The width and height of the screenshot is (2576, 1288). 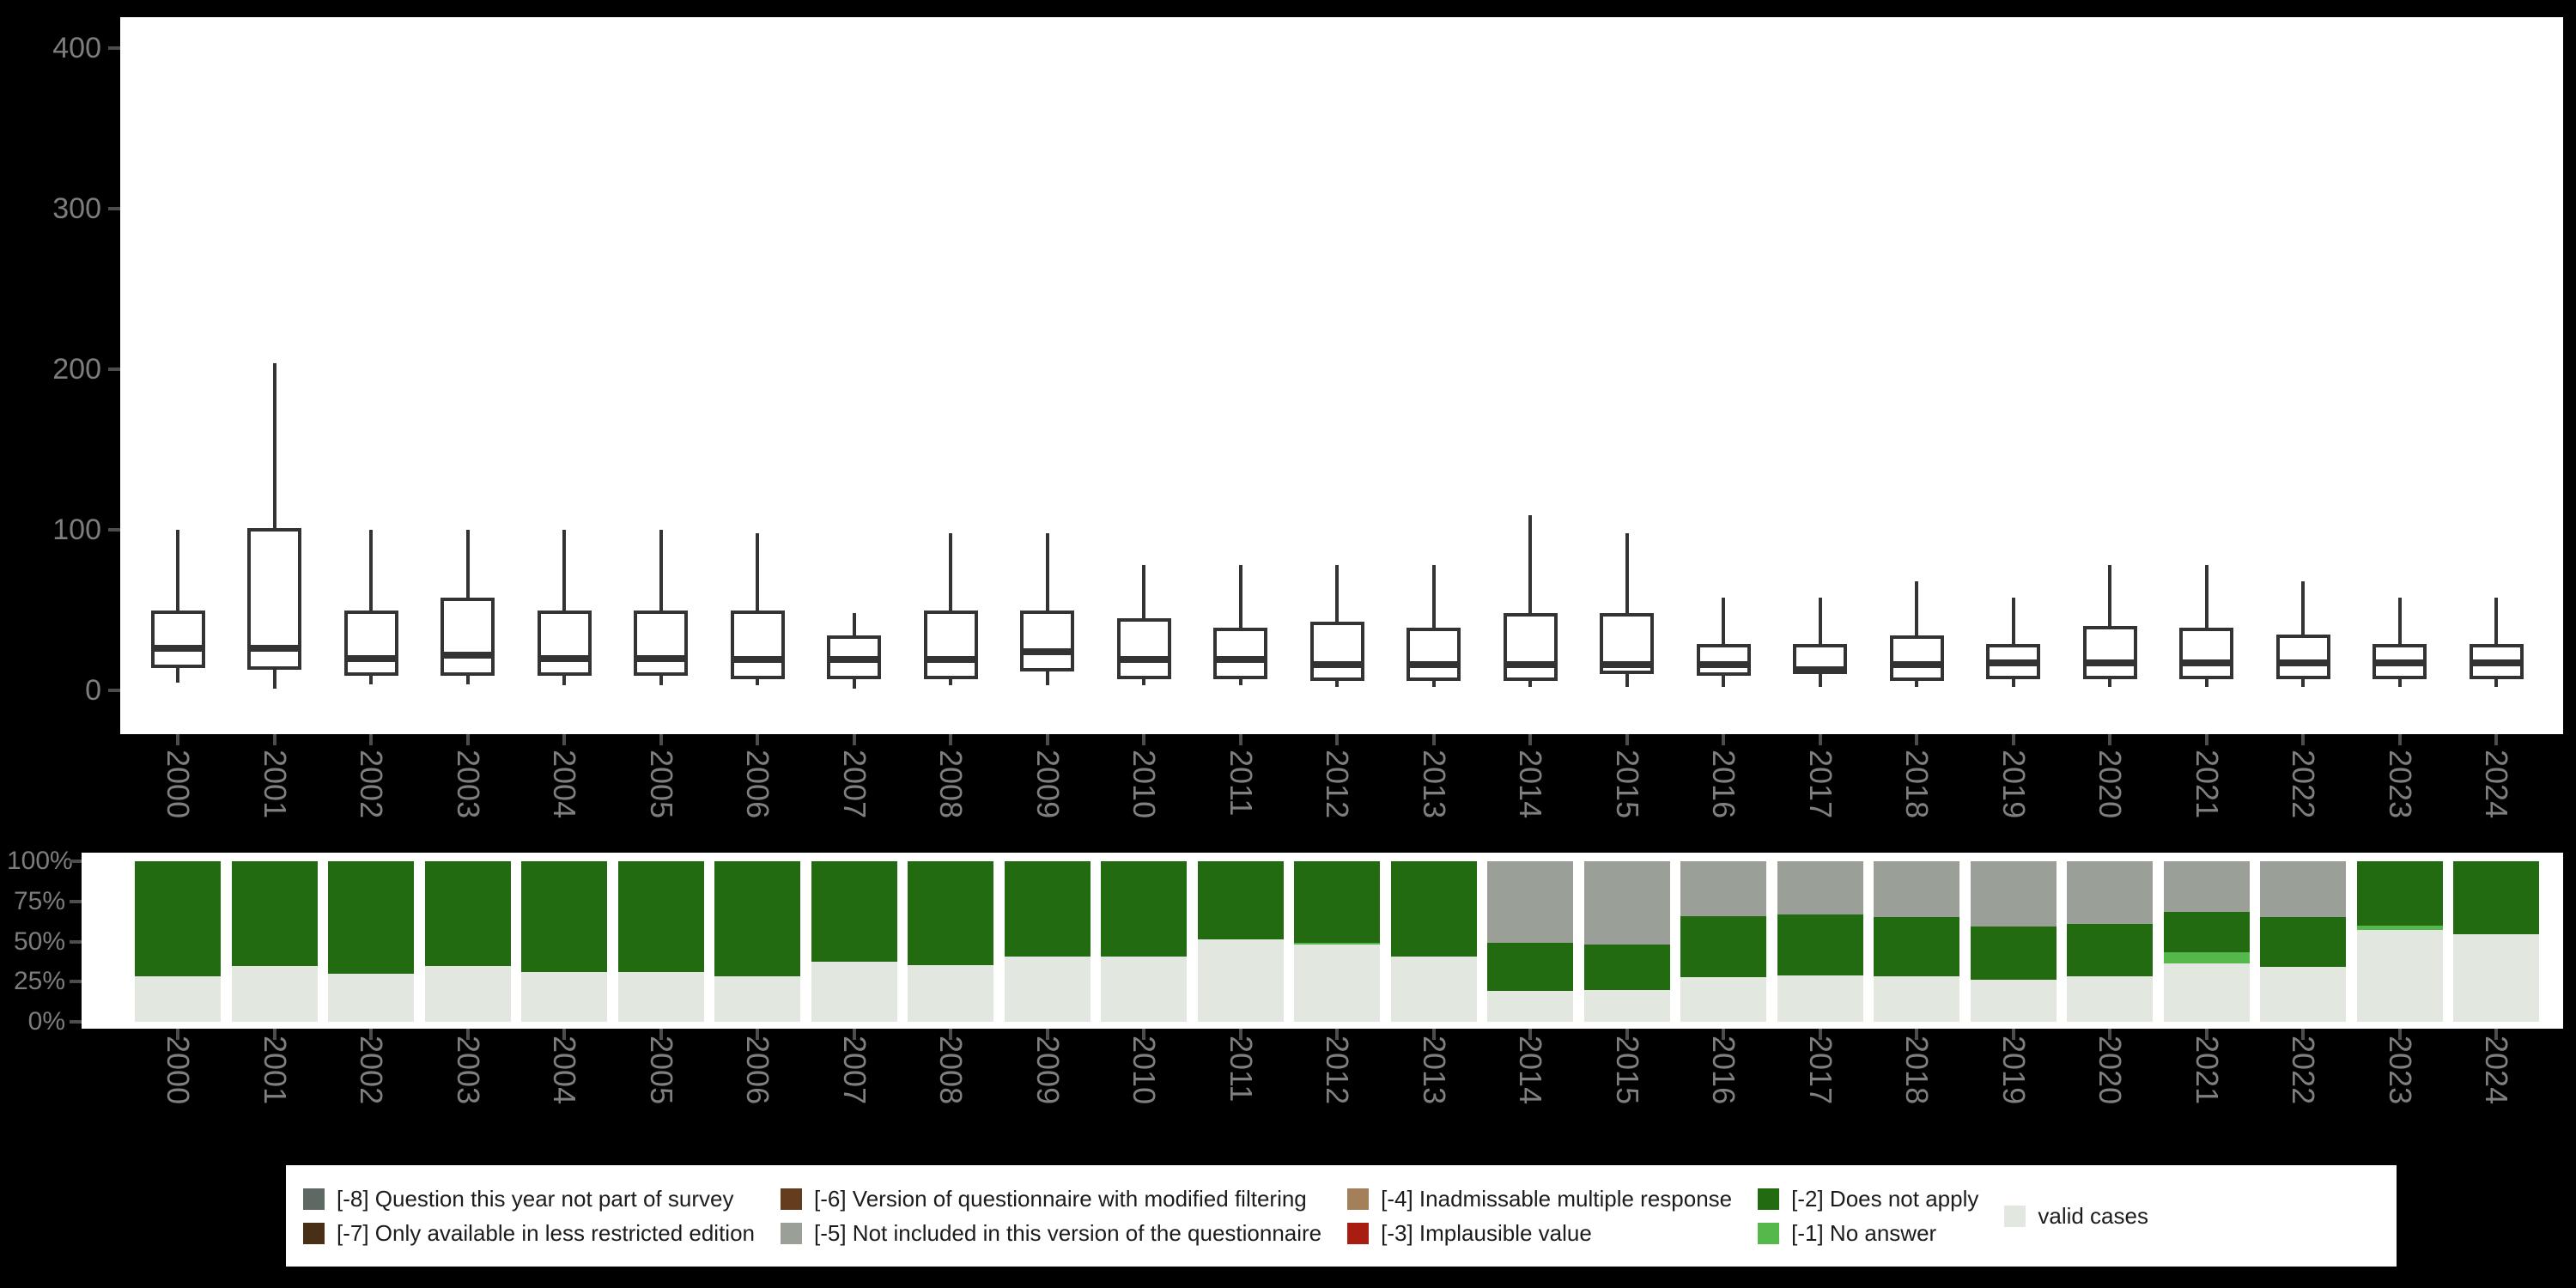 What do you see at coordinates (564, 739) in the screenshot?
I see `boxplot-xtick-mark-2004` at bounding box center [564, 739].